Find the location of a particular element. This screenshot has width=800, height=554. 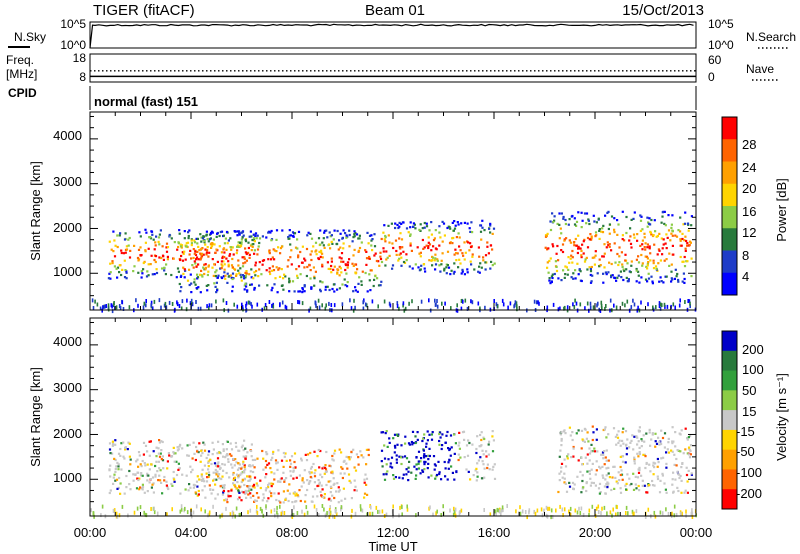

power-cbar-tick-28: 28 is located at coordinates (749, 144).